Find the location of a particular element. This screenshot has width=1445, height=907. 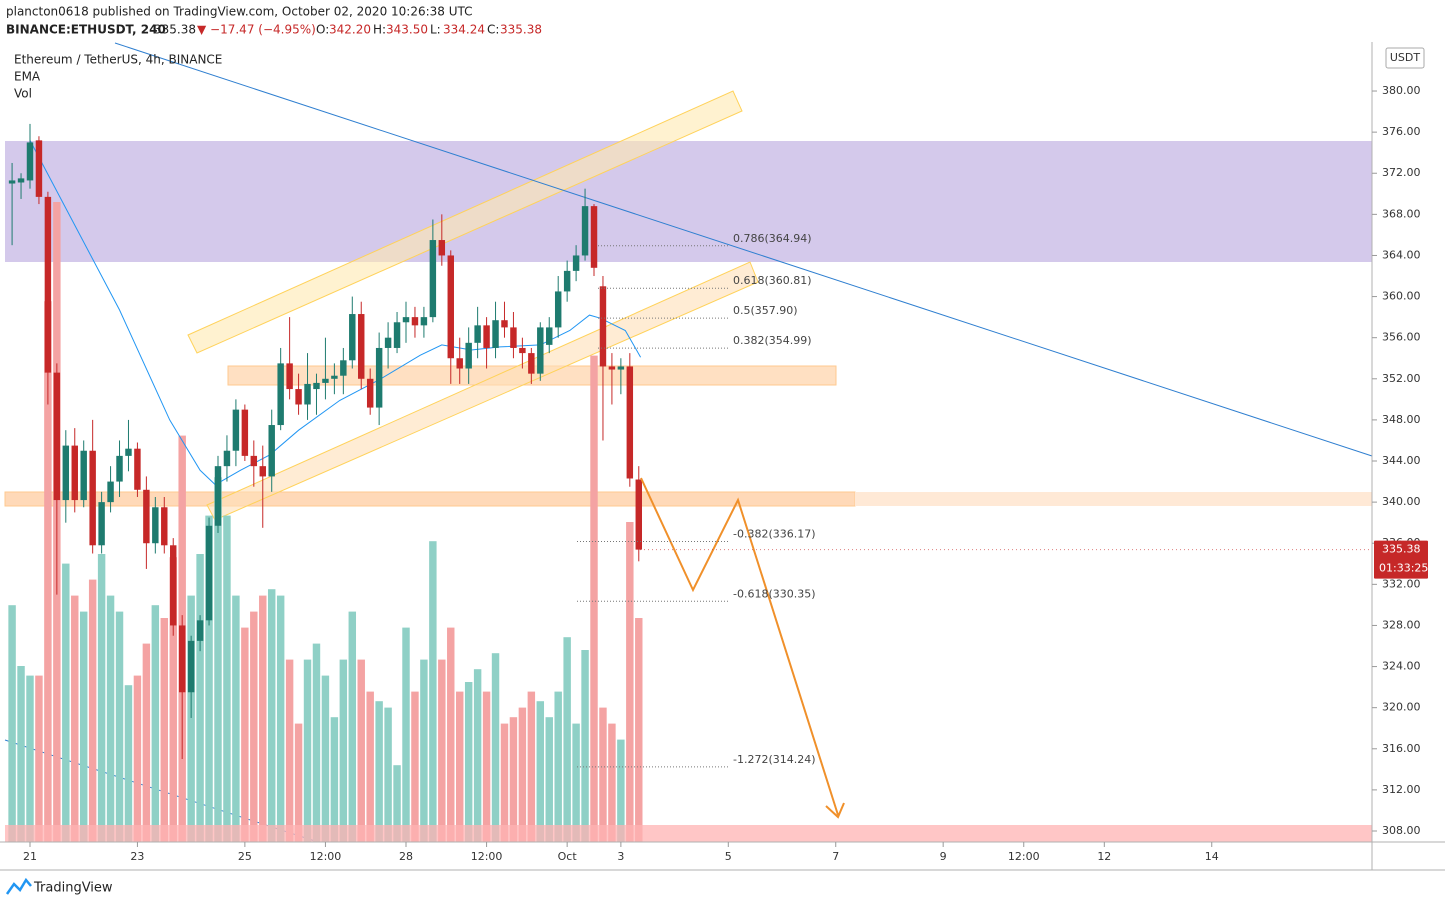

x-tick-label: 21 is located at coordinates (30, 856).